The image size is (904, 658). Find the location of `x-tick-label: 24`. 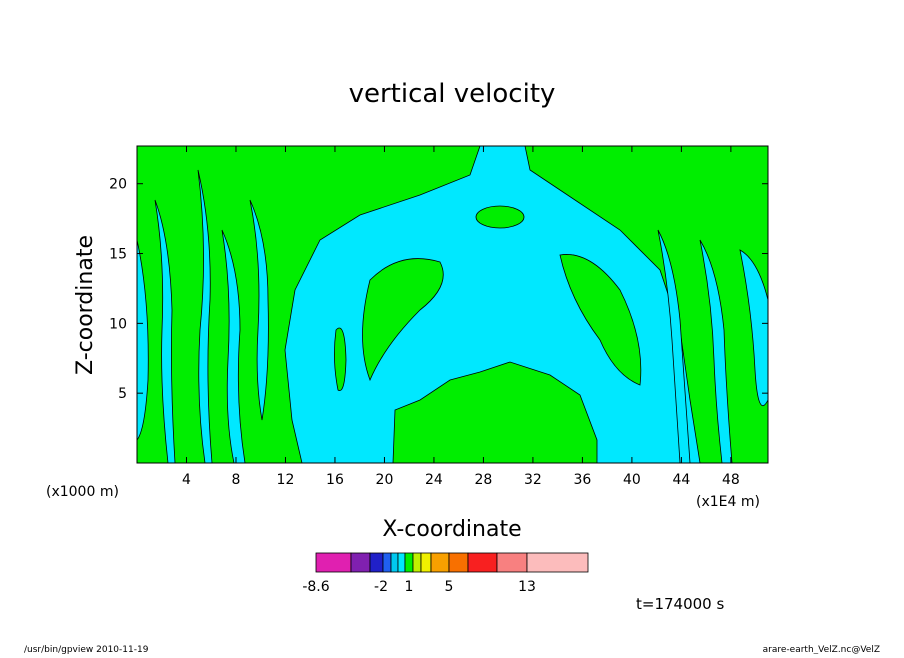

x-tick-label: 24 is located at coordinates (434, 480).